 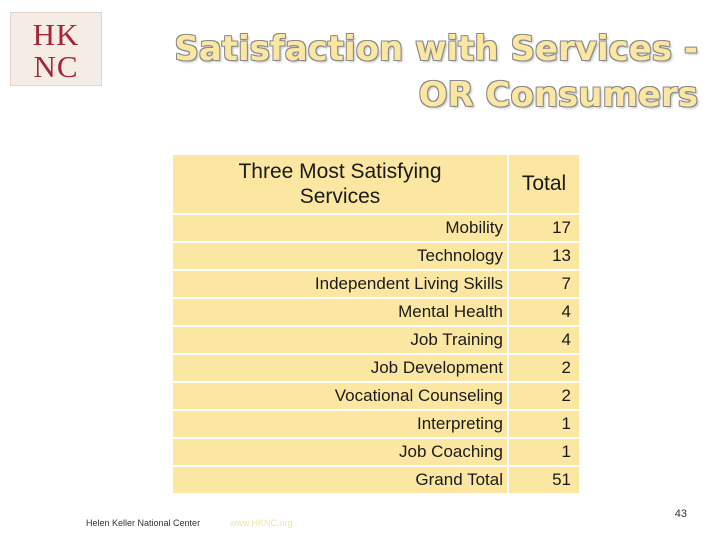 What do you see at coordinates (544, 480) in the screenshot?
I see `grand-total-value: 51` at bounding box center [544, 480].